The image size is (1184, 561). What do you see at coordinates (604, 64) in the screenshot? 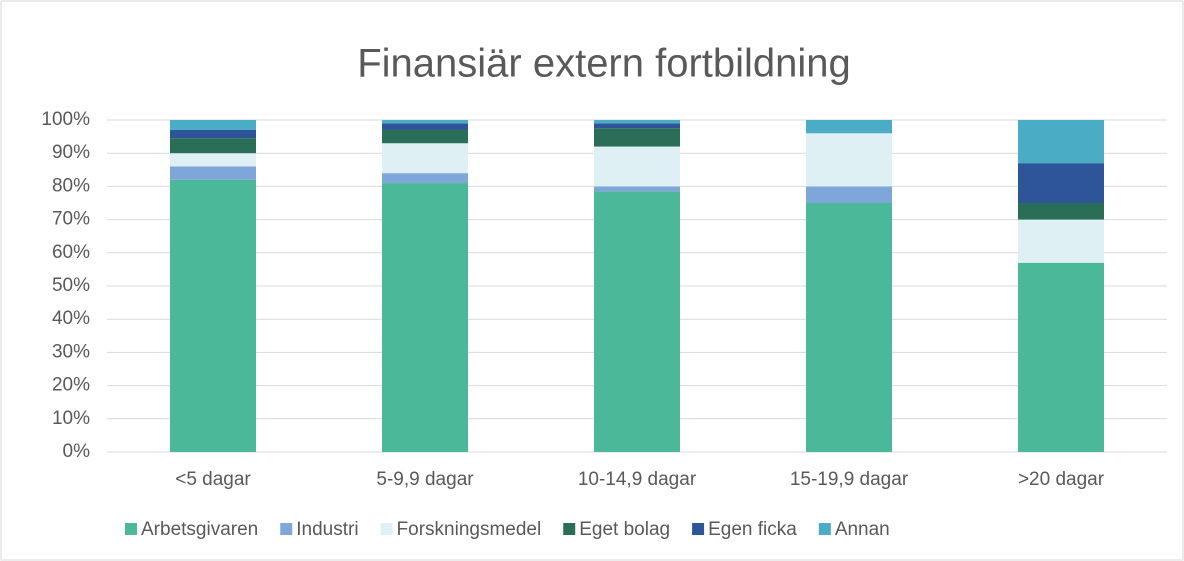
I see `chart-title: Finansiär extern fortbildning` at bounding box center [604, 64].